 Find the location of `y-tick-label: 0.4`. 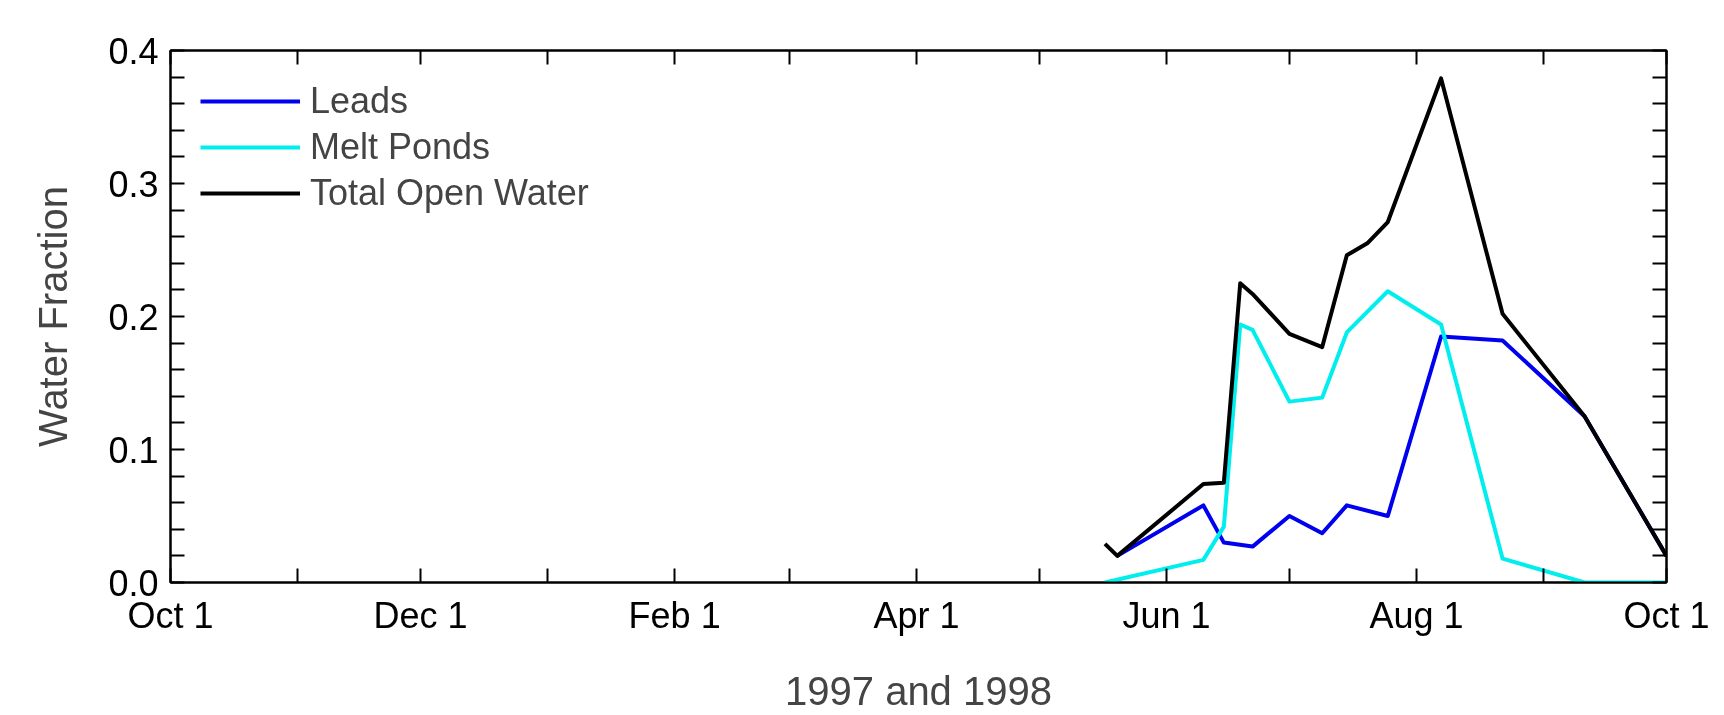

y-tick-label: 0.4 is located at coordinates (133, 51).